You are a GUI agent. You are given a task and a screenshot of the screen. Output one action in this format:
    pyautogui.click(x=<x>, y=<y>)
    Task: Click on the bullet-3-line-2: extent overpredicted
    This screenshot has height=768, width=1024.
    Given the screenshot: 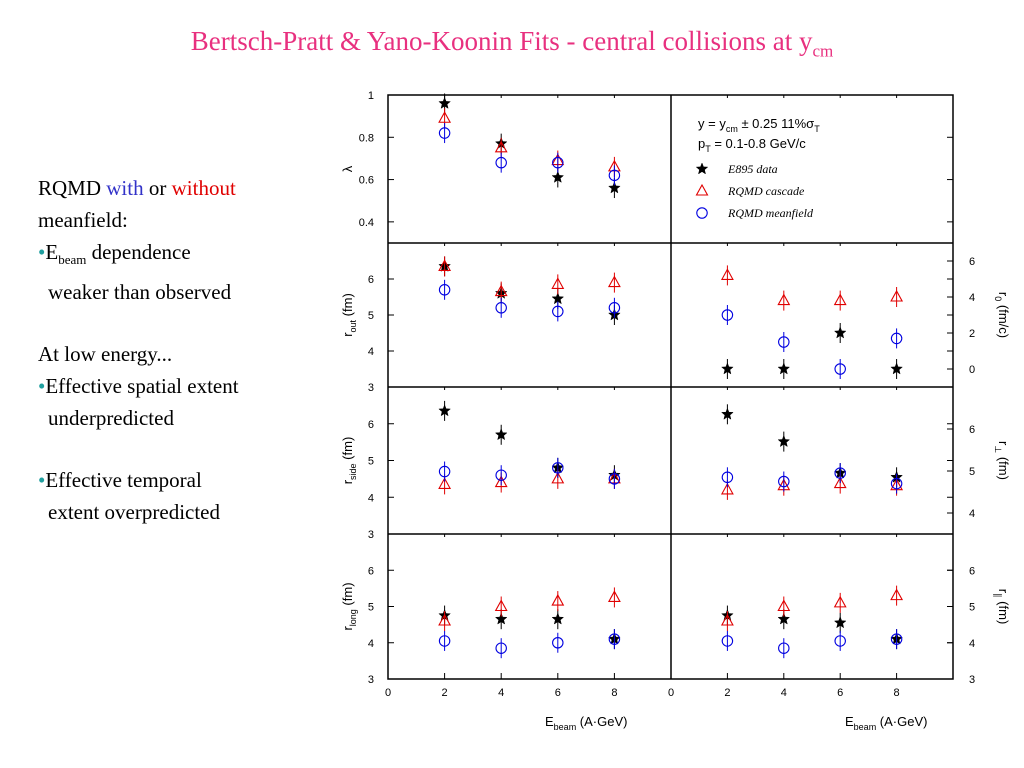 What is the action you would take?
    pyautogui.click(x=134, y=512)
    